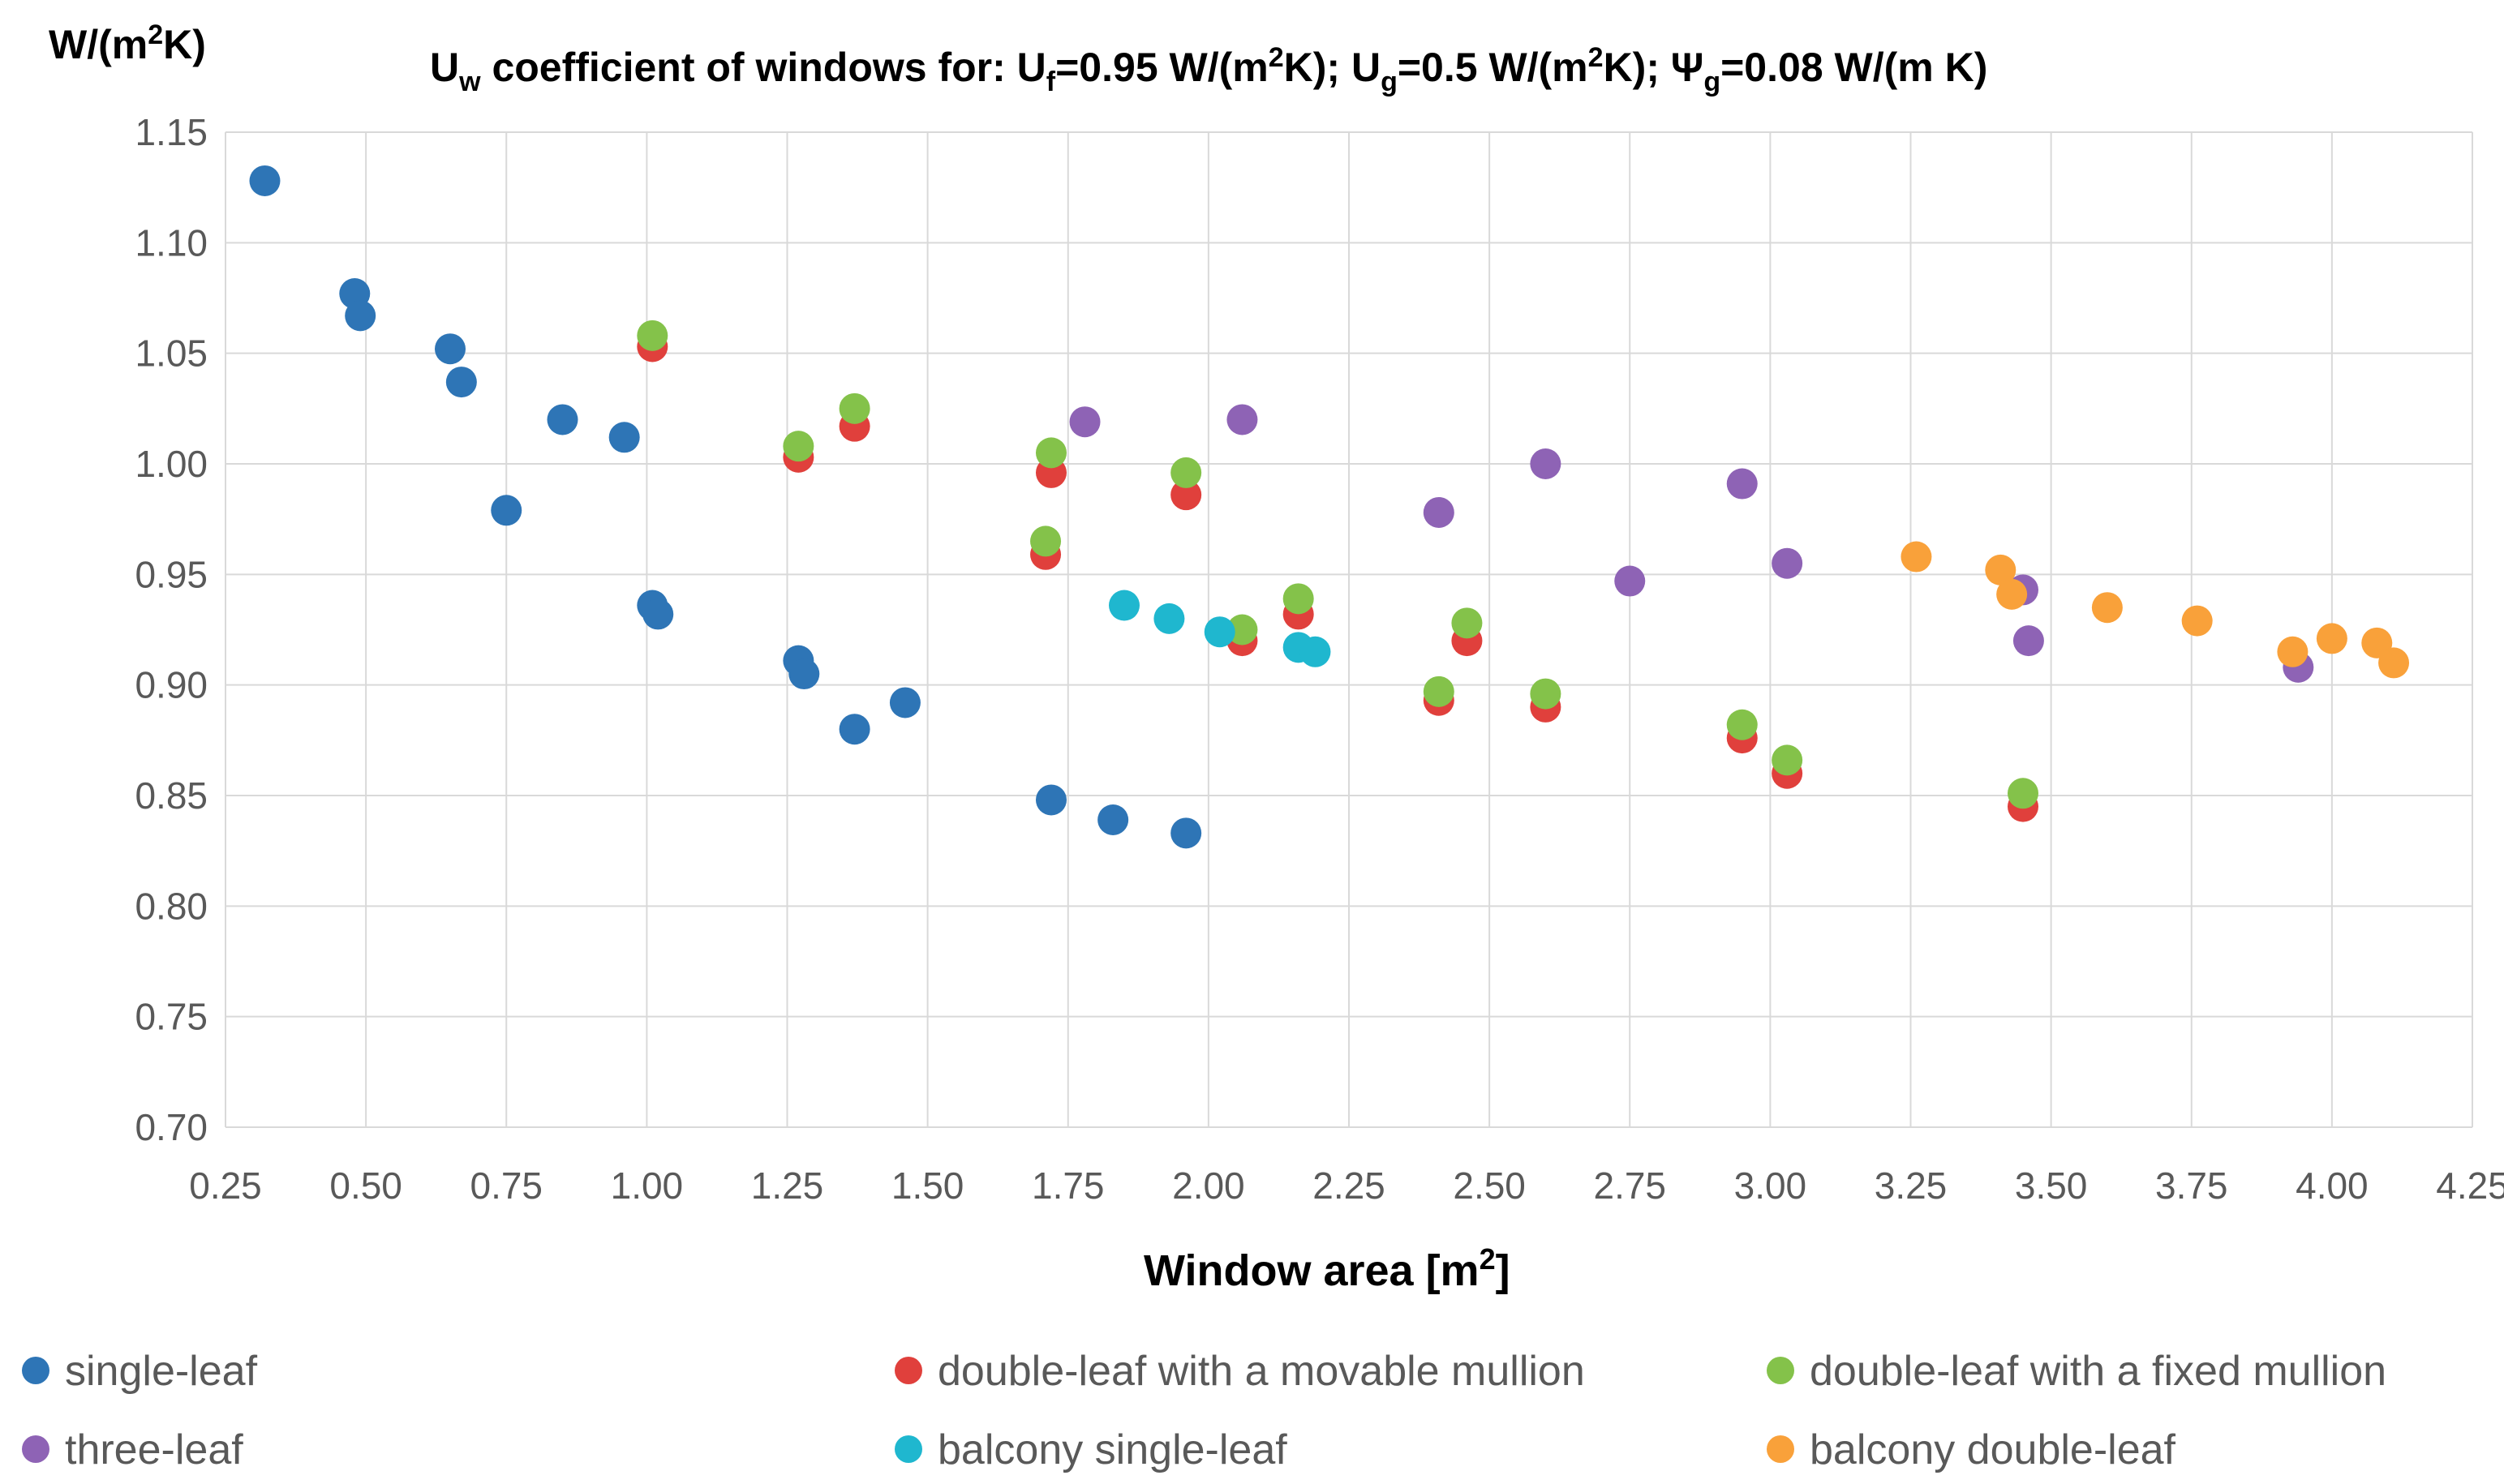 Image resolution: width=2504 pixels, height=1484 pixels. I want to click on y-tick-label: 1.15, so click(171, 132).